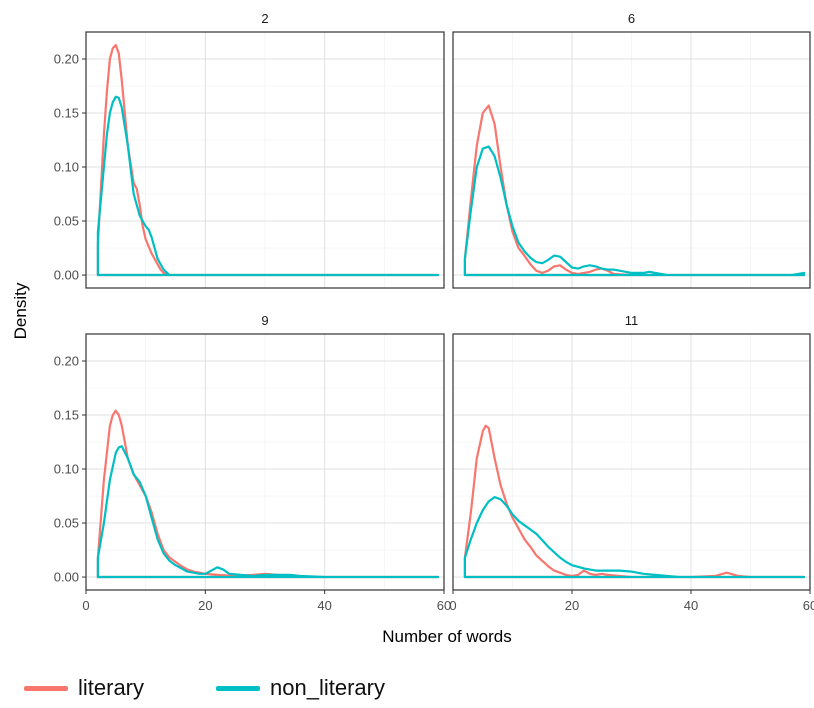  Describe the element at coordinates (238, 688) in the screenshot. I see `legend-swatch-non-literary` at that location.